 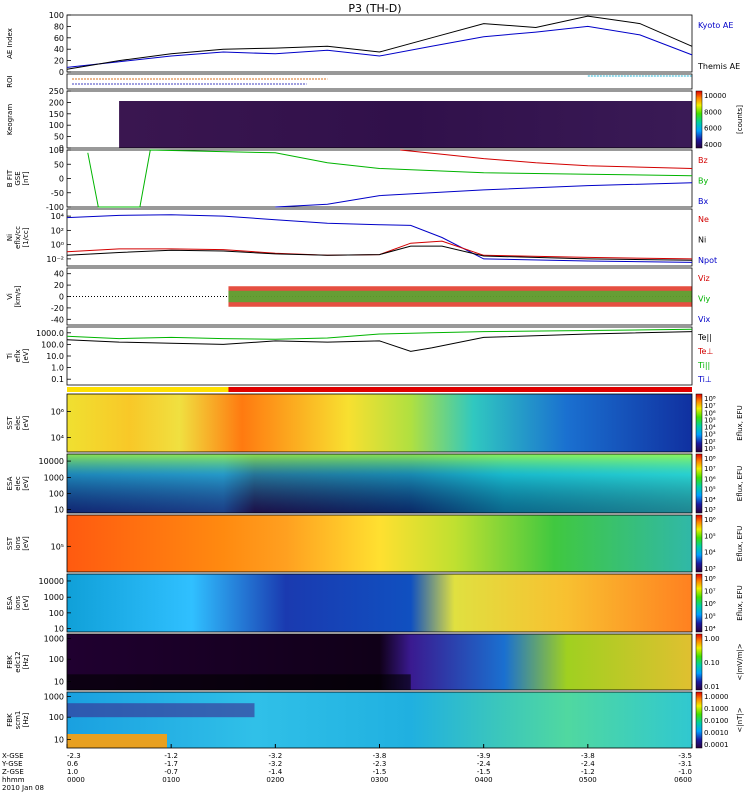 What do you see at coordinates (716, 745) in the screenshot?
I see `colorbar-tick-label: 0.0001` at bounding box center [716, 745].